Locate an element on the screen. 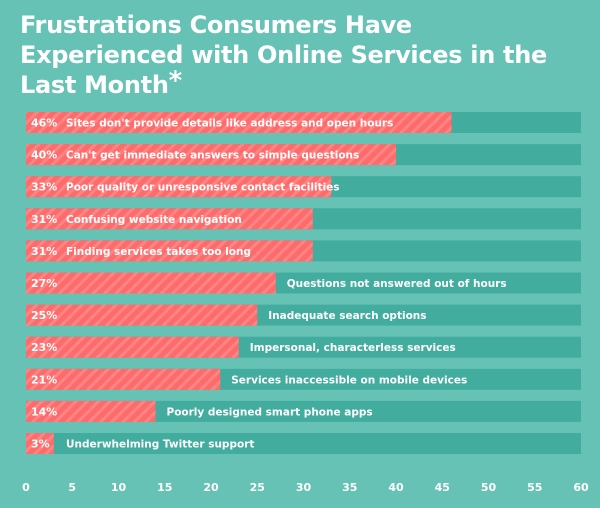 This screenshot has height=508, width=600. category-label: Questions not answered out of hours is located at coordinates (397, 284).